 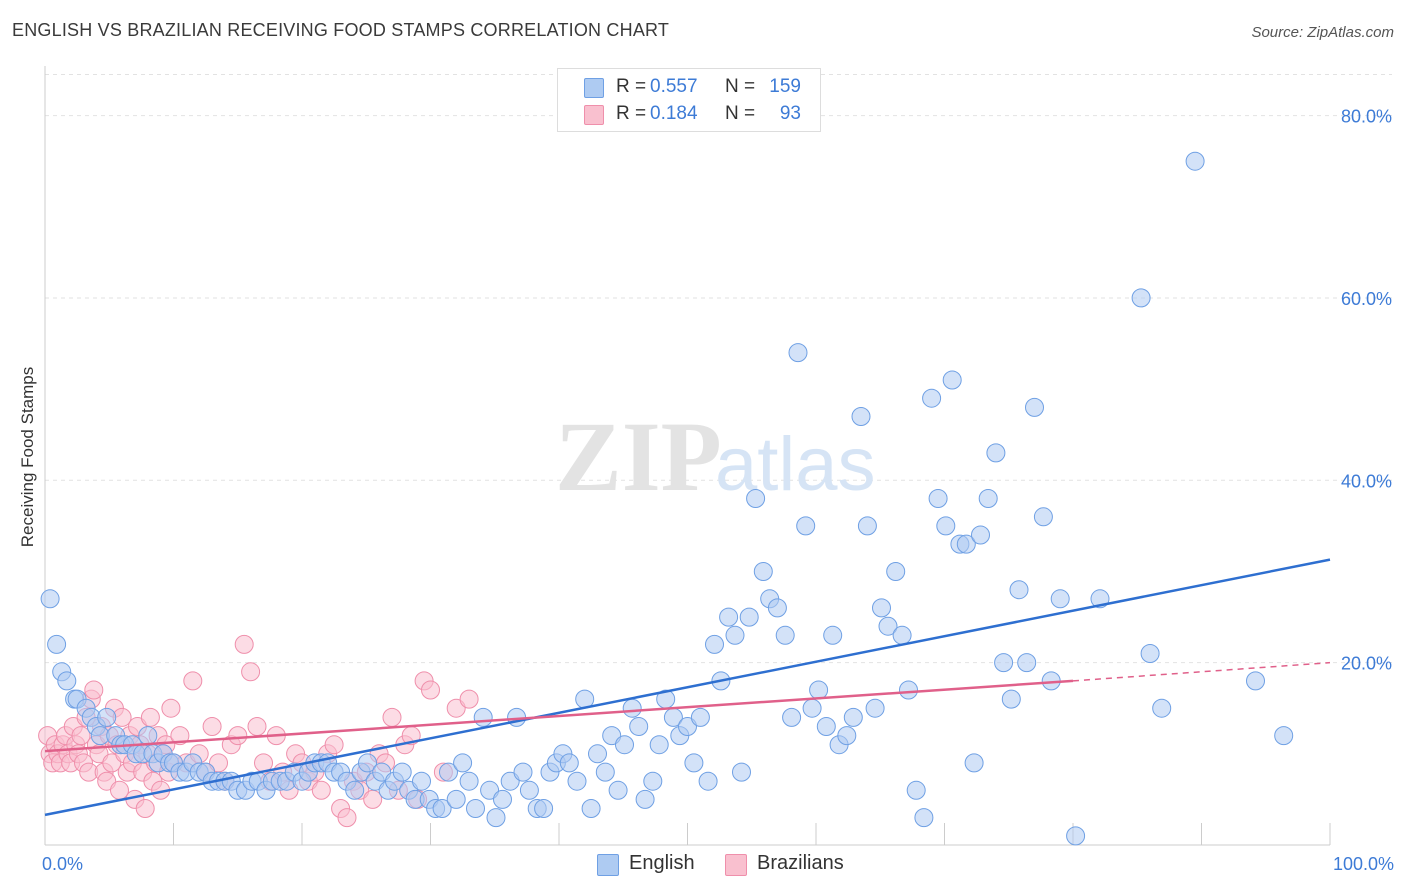 What do you see at coordinates (674, 113) in the screenshot?
I see `legend-r-value: 0.184` at bounding box center [674, 113].